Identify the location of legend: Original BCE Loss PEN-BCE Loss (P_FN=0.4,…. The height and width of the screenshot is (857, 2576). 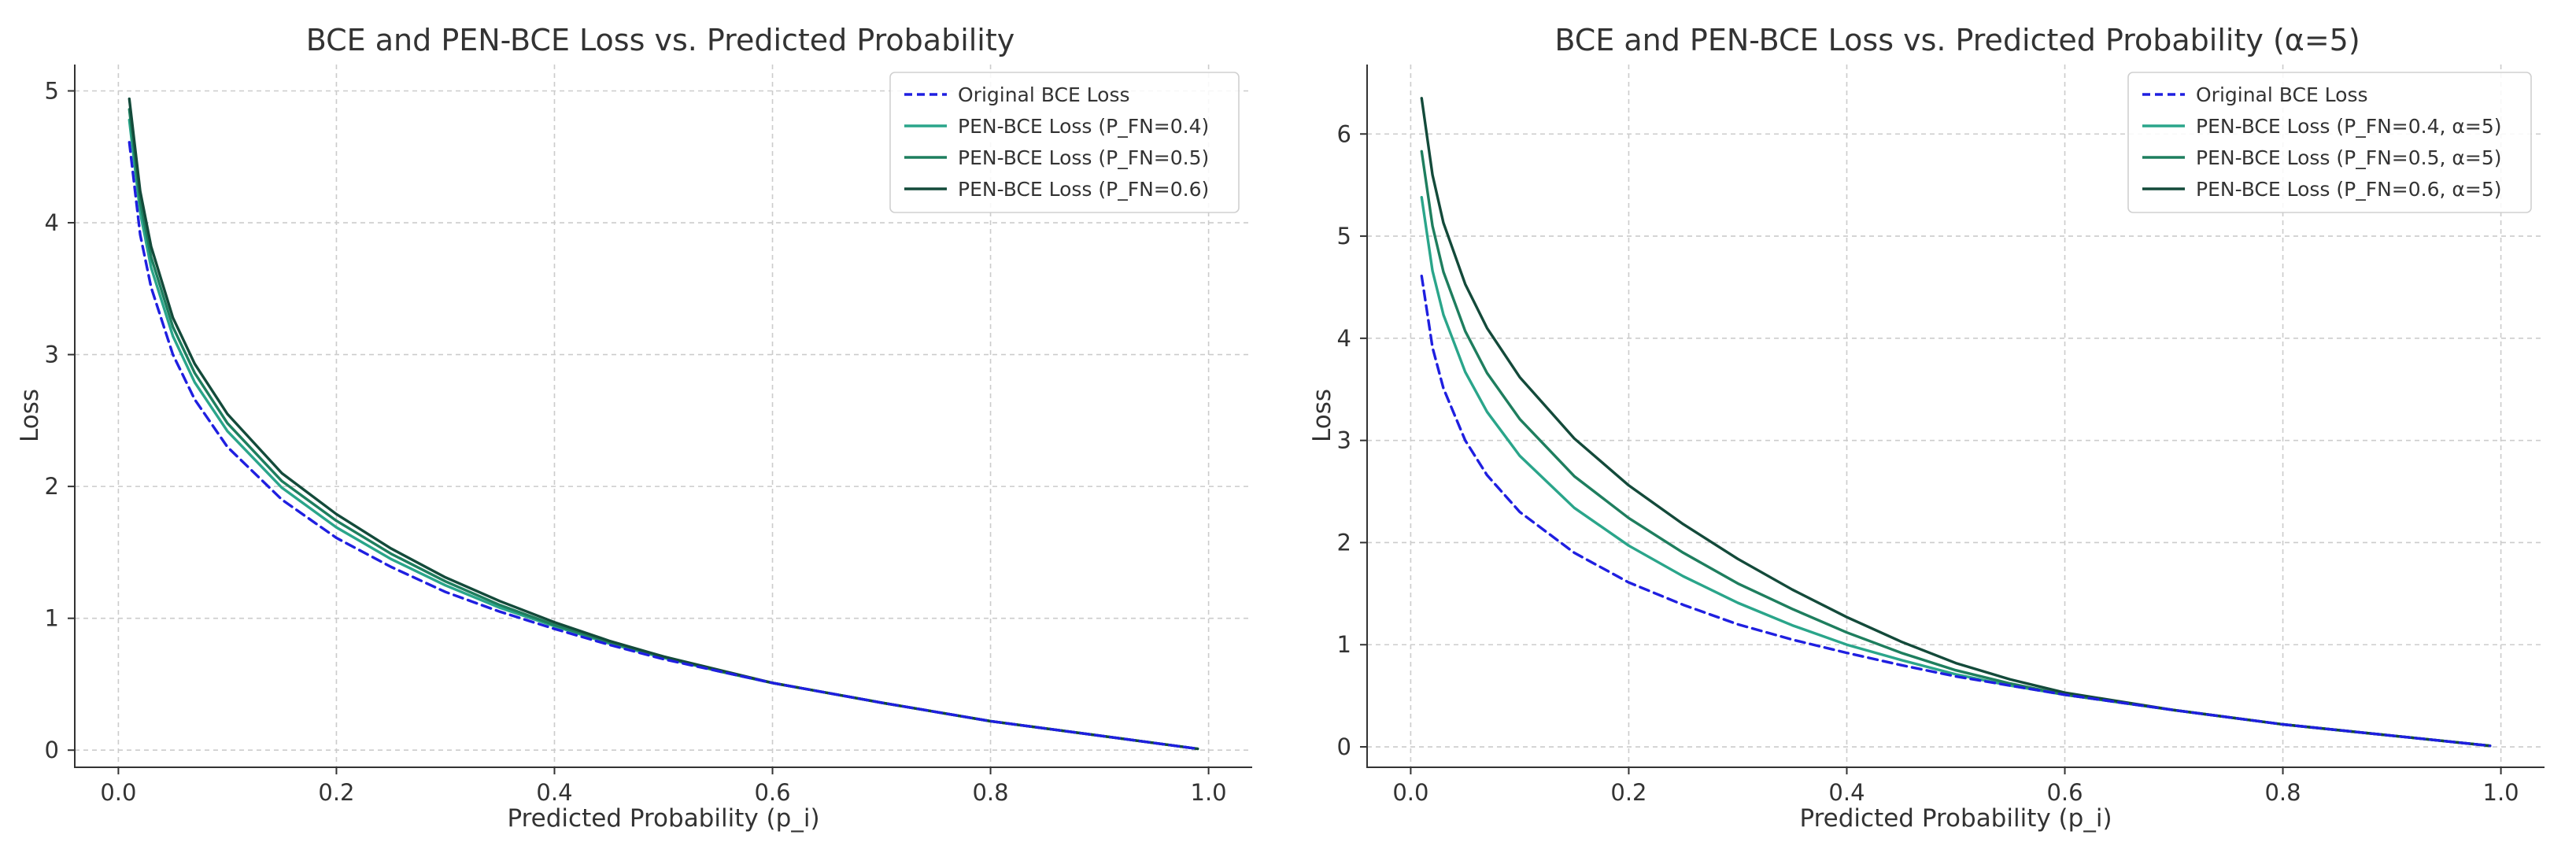
(2329, 142).